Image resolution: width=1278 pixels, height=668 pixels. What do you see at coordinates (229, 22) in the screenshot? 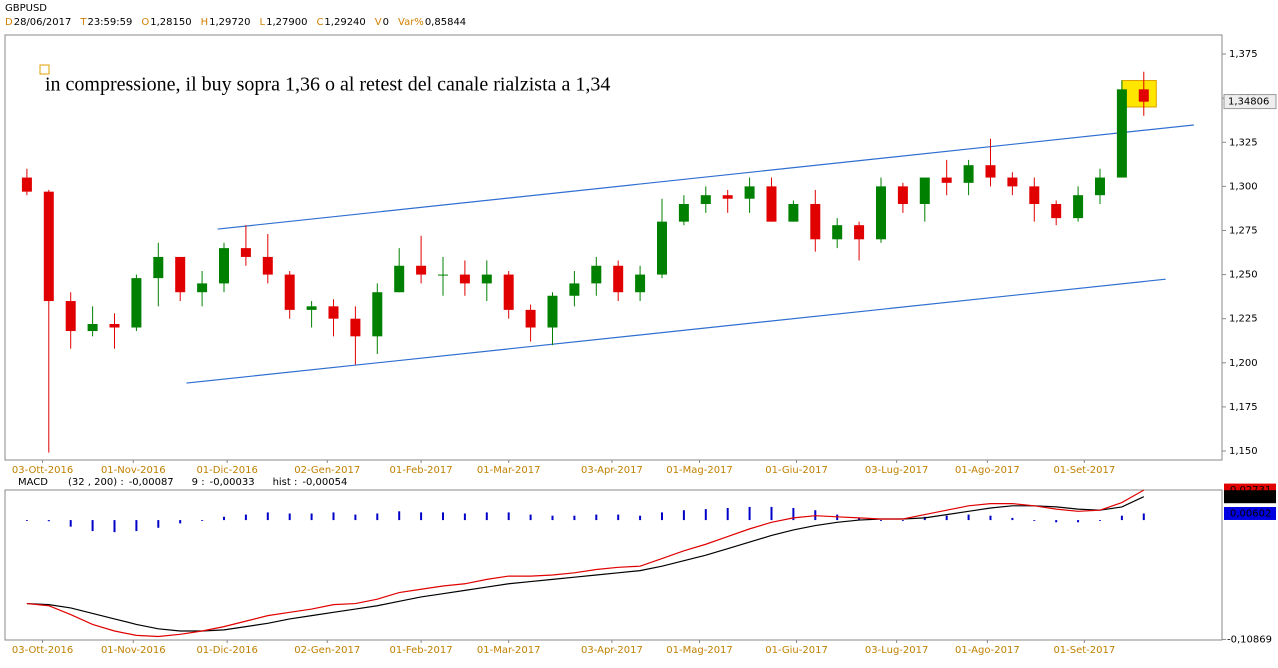
I see `field-value: 1,29720` at bounding box center [229, 22].